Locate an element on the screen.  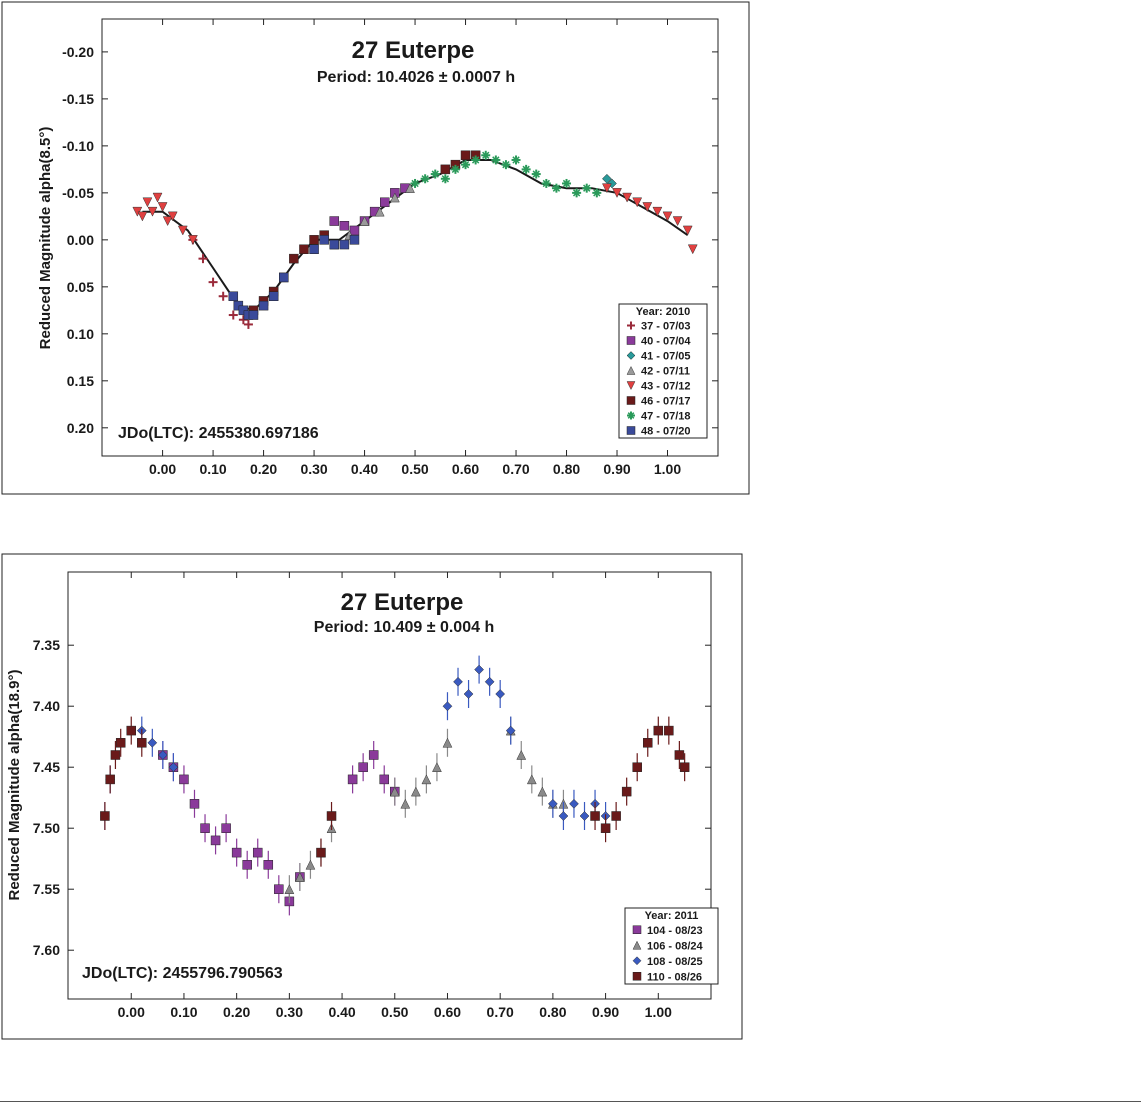
jdo-annotation: JDo(LTC): 2455796.790563 is located at coordinates (182, 973).